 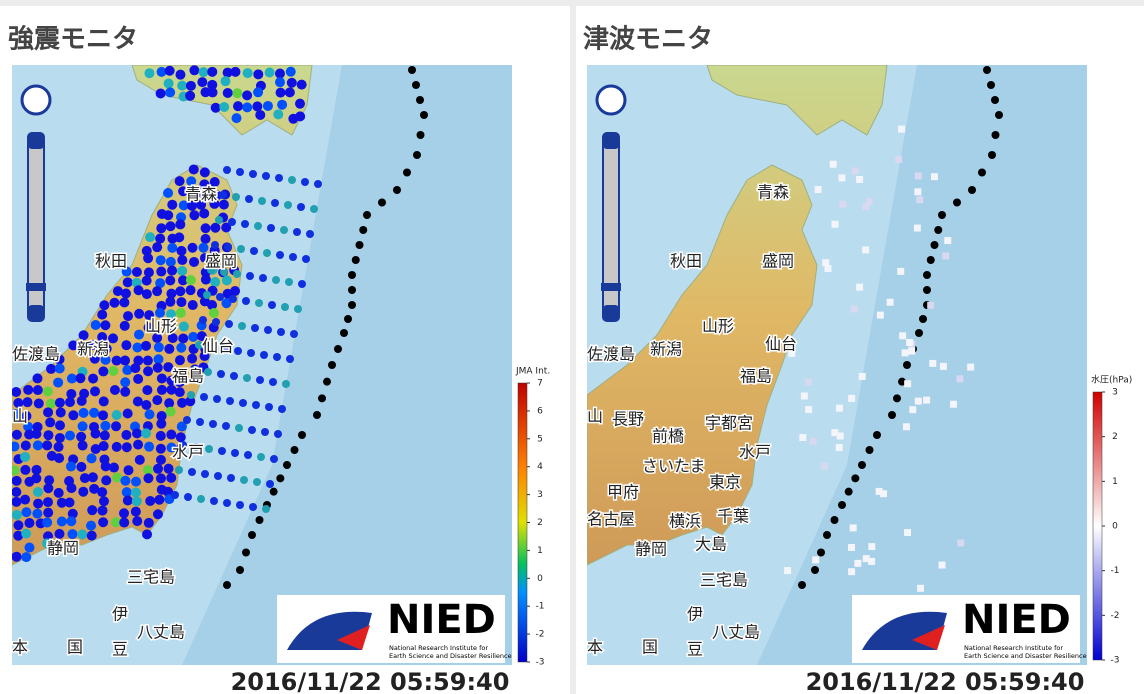 What do you see at coordinates (540, 523) in the screenshot?
I see `colorbar-tick-label: 2` at bounding box center [540, 523].